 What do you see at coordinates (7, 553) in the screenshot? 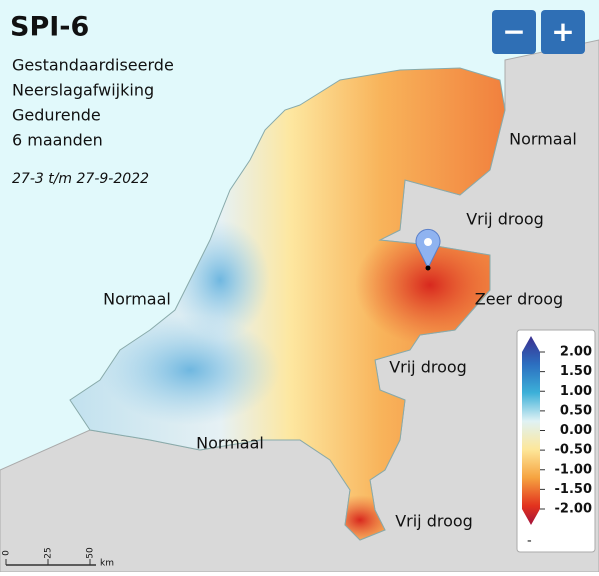
I see `scale-tick-label: 0` at bounding box center [7, 553].